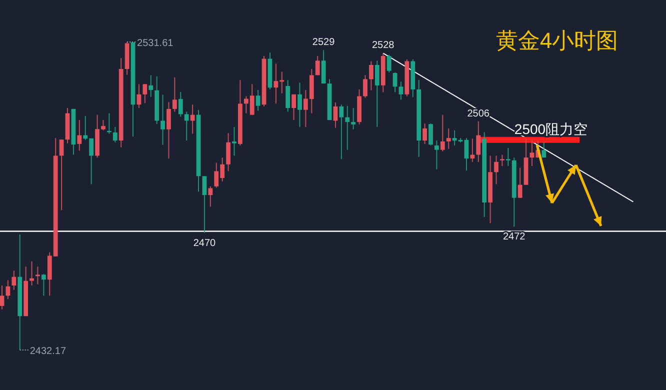 The height and width of the screenshot is (390, 666). I want to click on title: 黄金4小时图, so click(557, 40).